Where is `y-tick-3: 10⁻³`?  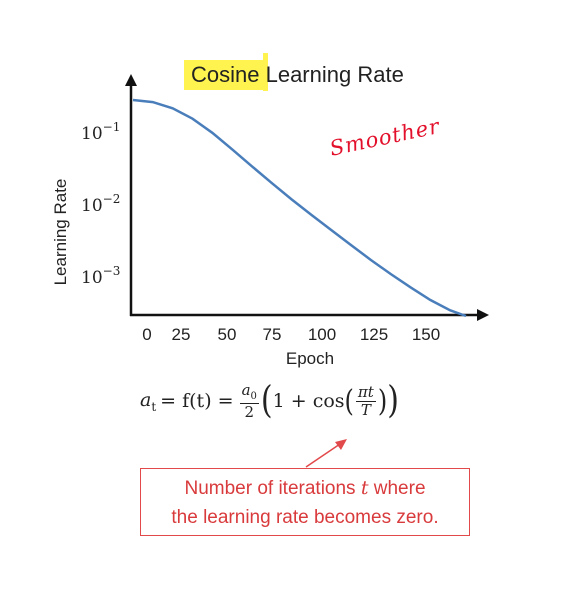
y-tick-3: 10⁻³ is located at coordinates (100, 276).